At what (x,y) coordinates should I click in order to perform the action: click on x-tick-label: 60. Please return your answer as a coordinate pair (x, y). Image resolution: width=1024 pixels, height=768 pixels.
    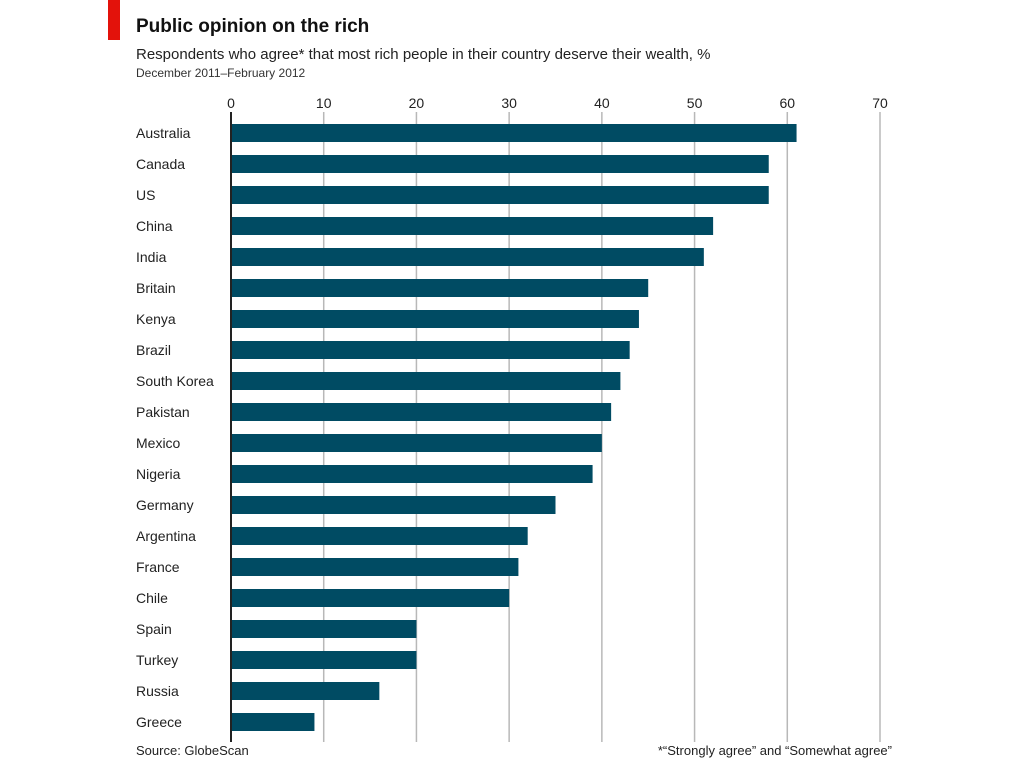
    Looking at the image, I should click on (787, 103).